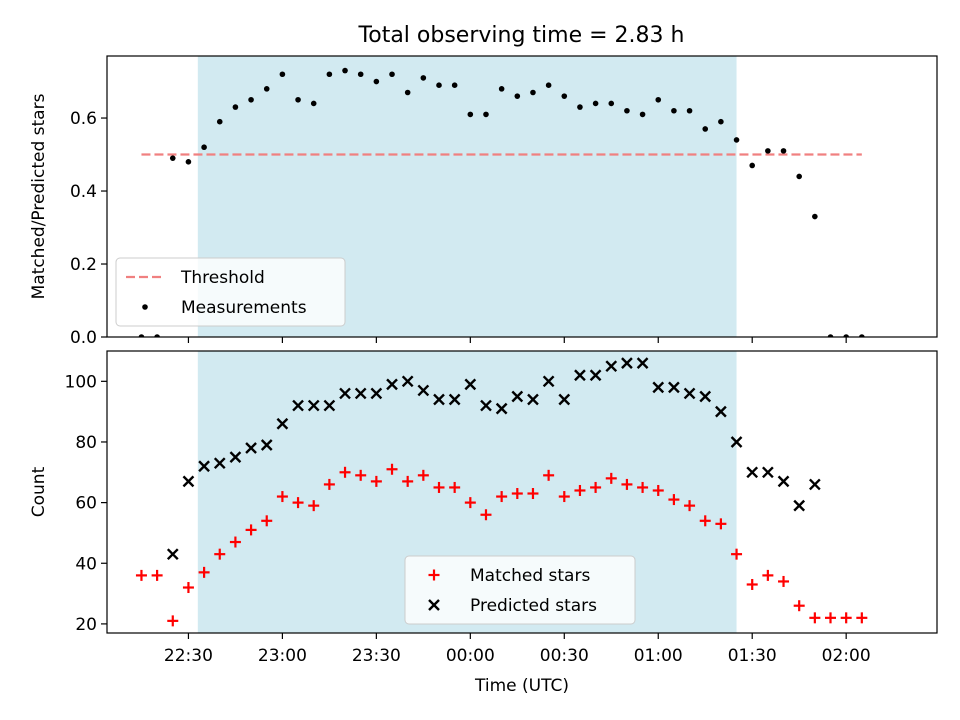 This screenshot has height=720, width=960. I want to click on y-axis-label: Count, so click(39, 491).